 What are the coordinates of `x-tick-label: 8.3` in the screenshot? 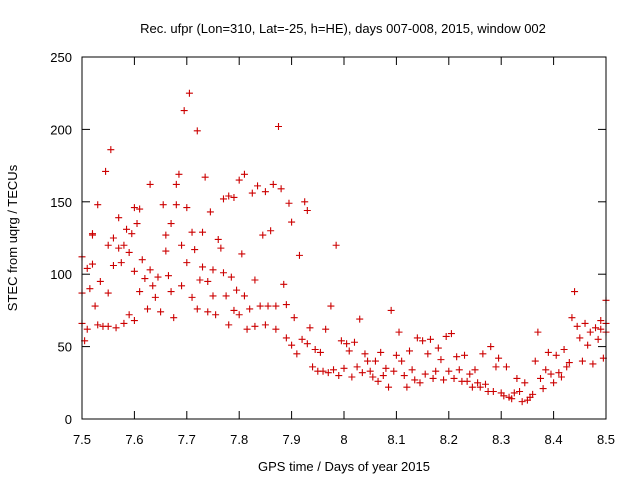 It's located at (501, 439).